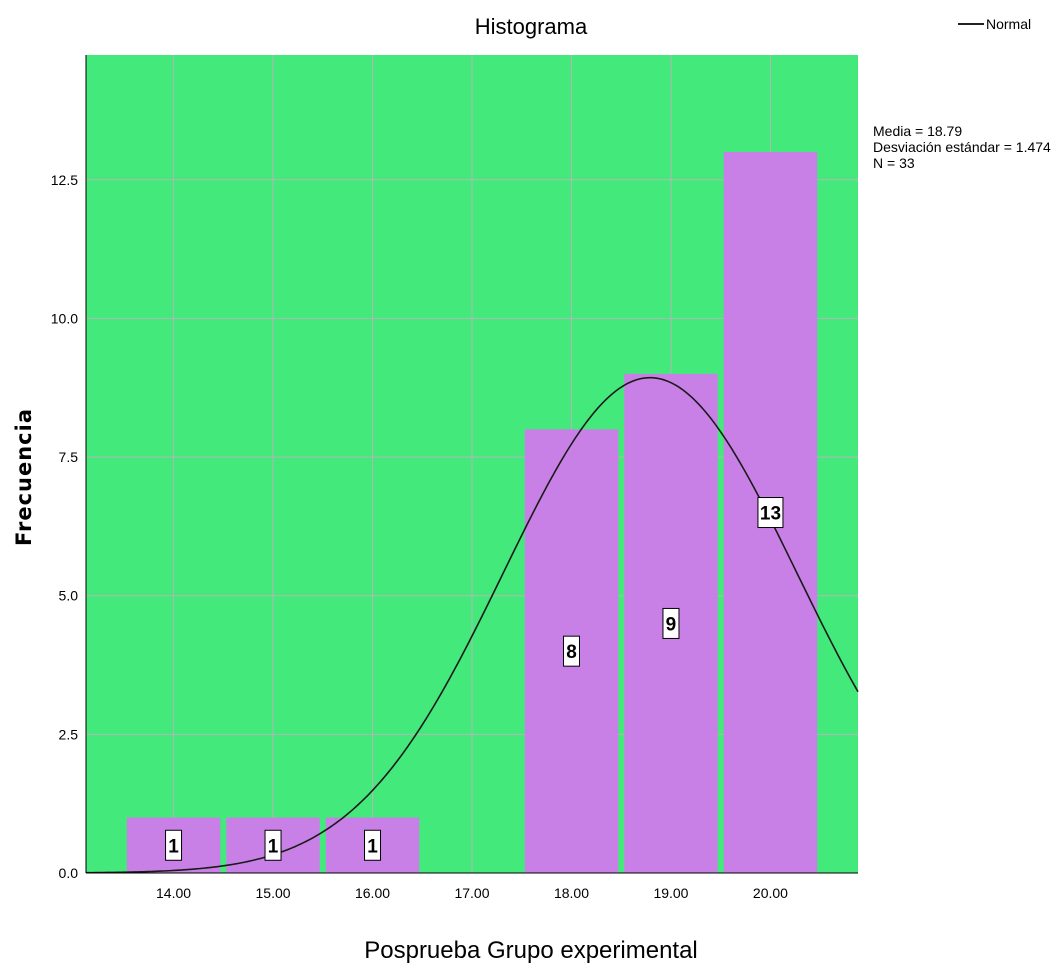 The width and height of the screenshot is (1062, 973). I want to click on legend-entry-normal: Normal, so click(1009, 24).